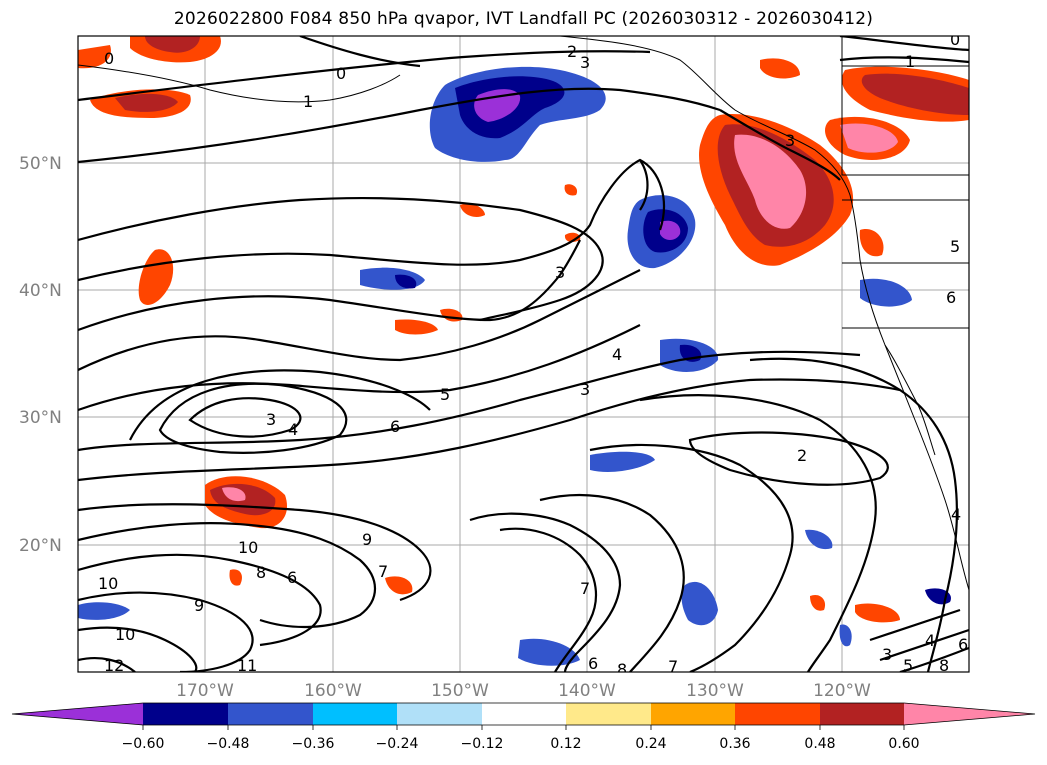  What do you see at coordinates (143, 744) in the screenshot?
I see `colorbar-tick-label: −0.60` at bounding box center [143, 744].